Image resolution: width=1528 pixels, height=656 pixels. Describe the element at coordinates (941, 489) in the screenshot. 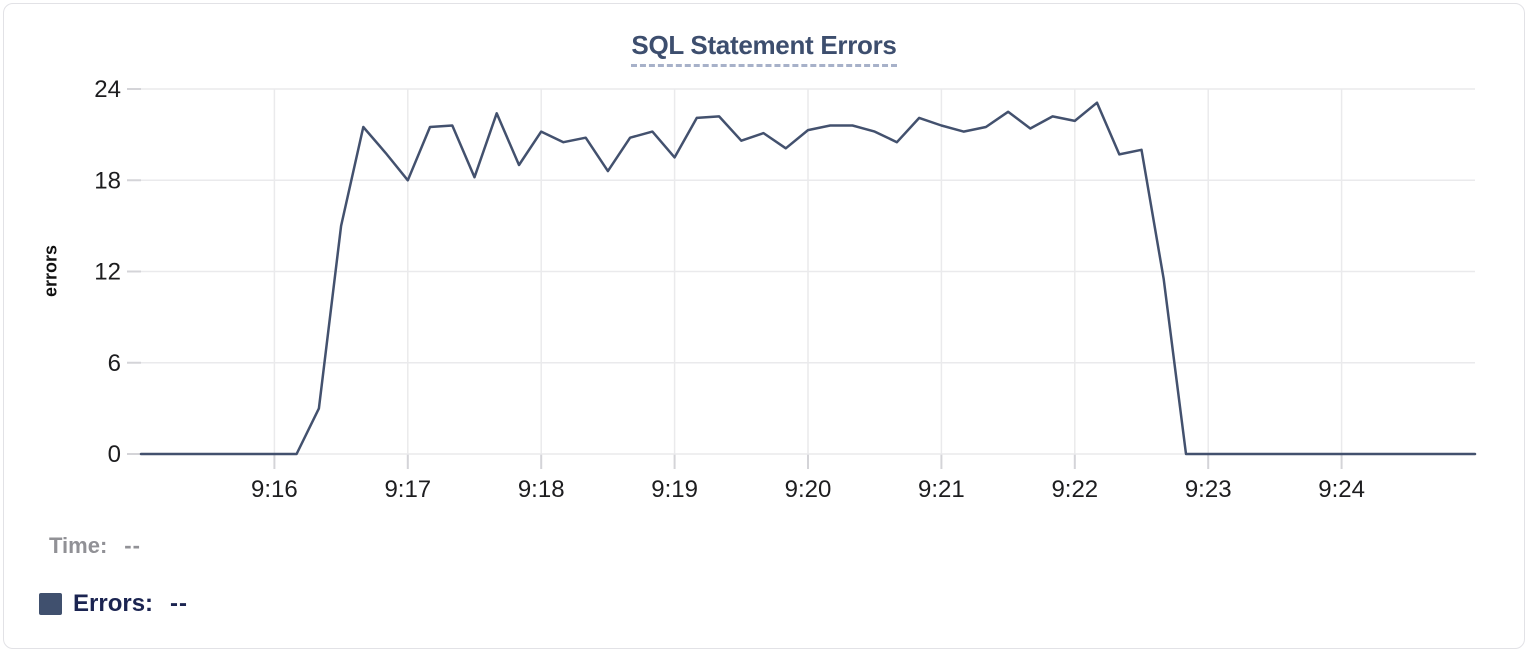

I see `x-tick-label: 9:21` at that location.